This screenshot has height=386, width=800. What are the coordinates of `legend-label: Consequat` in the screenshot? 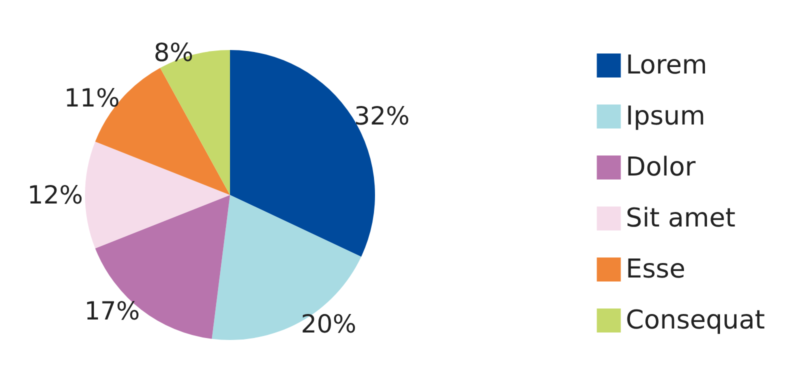 It's located at (696, 321).